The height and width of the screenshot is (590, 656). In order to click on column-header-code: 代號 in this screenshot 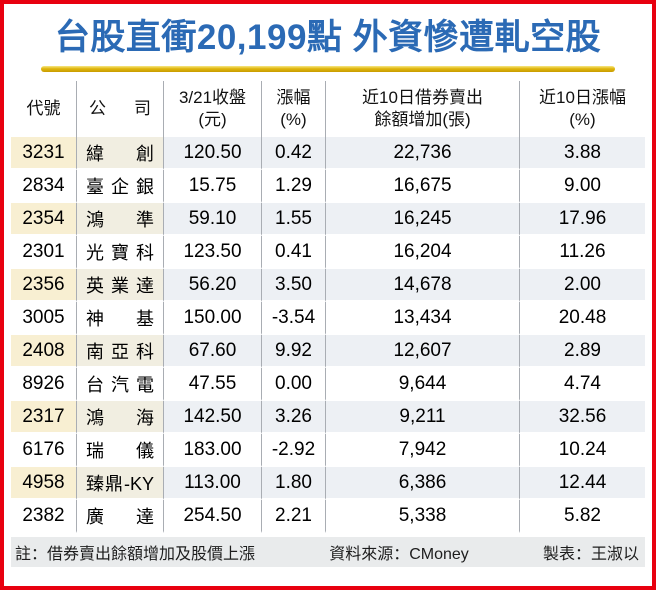, I will do `click(44, 109)`.